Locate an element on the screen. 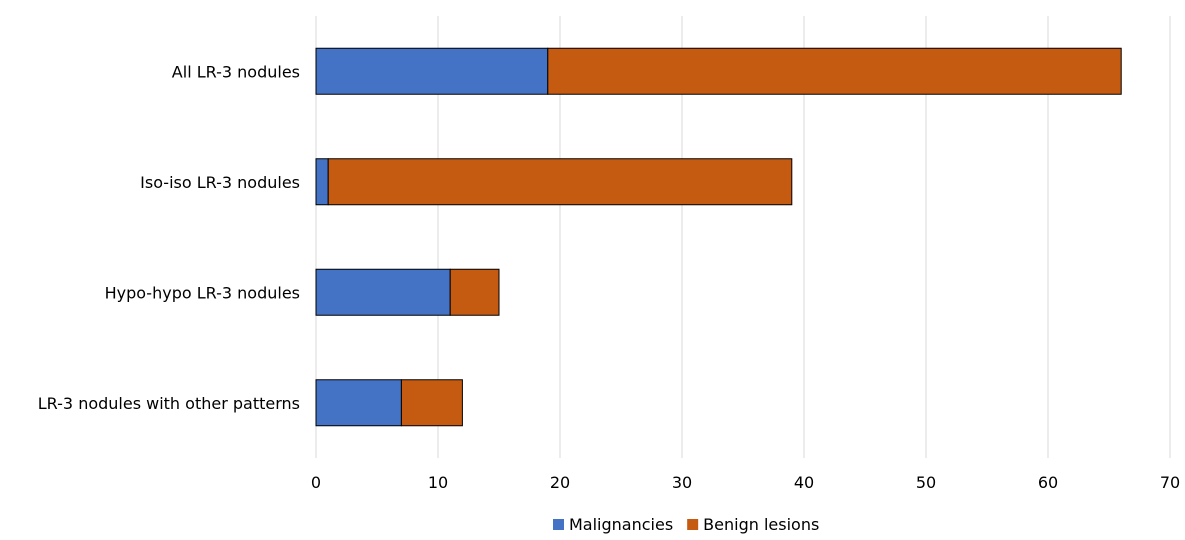  x-tick-label-10: 10 is located at coordinates (438, 482).